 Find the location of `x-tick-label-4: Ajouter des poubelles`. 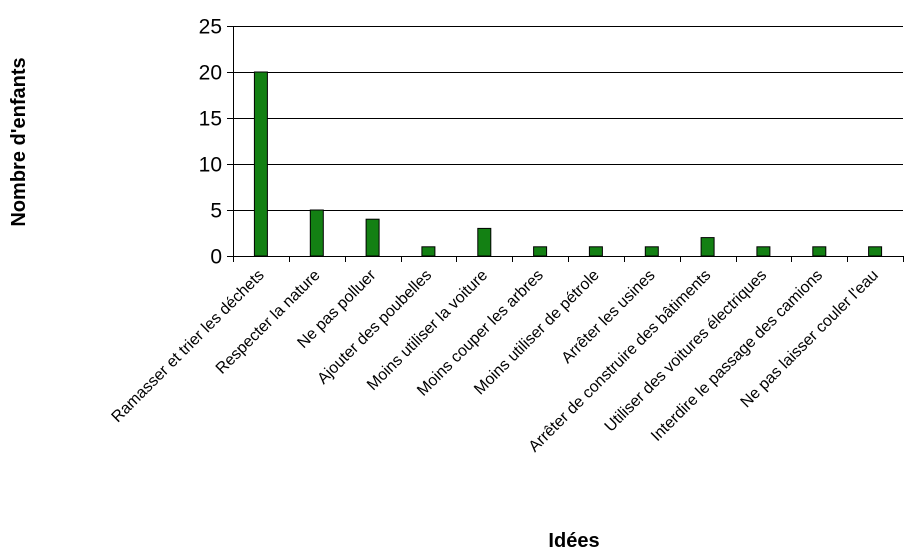

x-tick-label-4: Ajouter des poubelles is located at coordinates (374, 327).